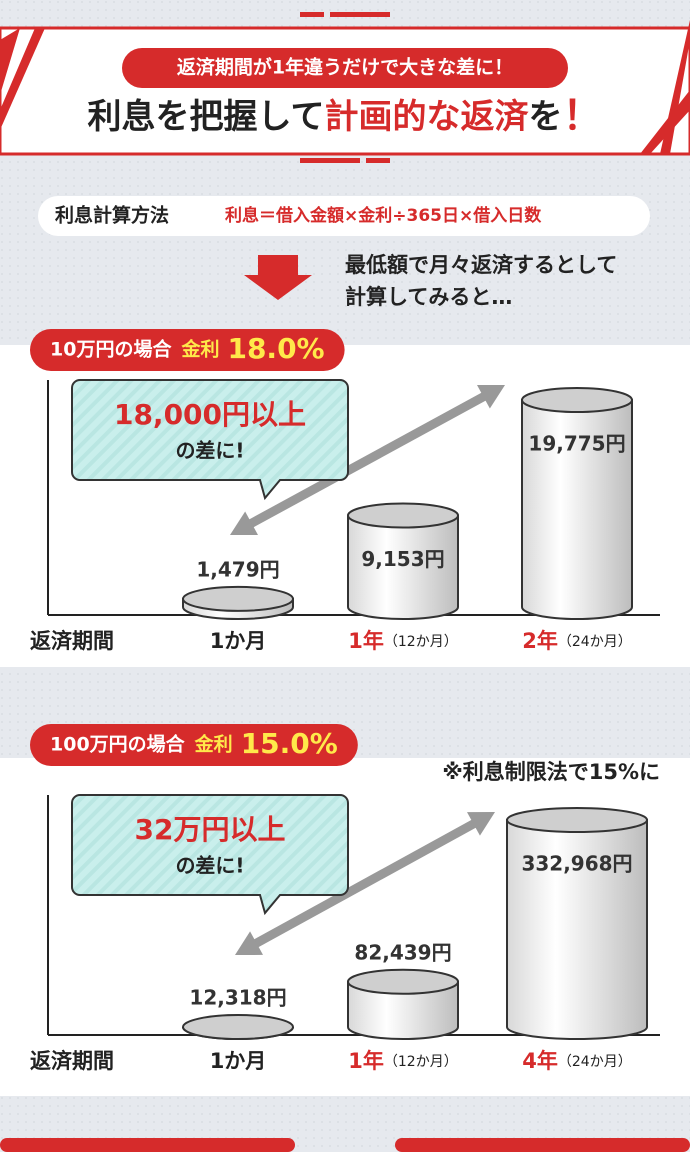 The height and width of the screenshot is (1152, 690). I want to click on formula-text: 利息＝借入金額×金利÷365日×借入日数, so click(383, 215).